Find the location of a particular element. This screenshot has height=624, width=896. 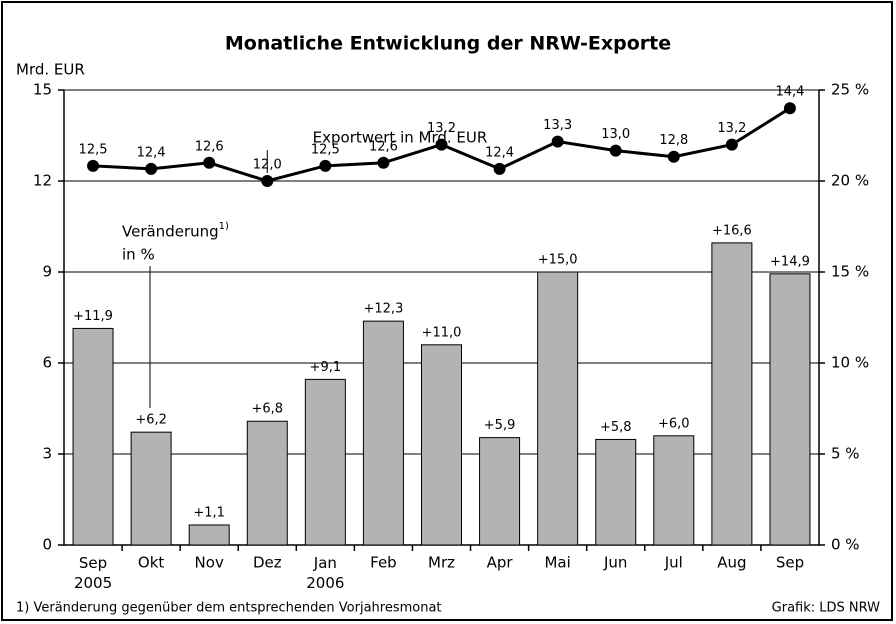

line-series-label: Exportwert in Mrd. EUR is located at coordinates (400, 138).